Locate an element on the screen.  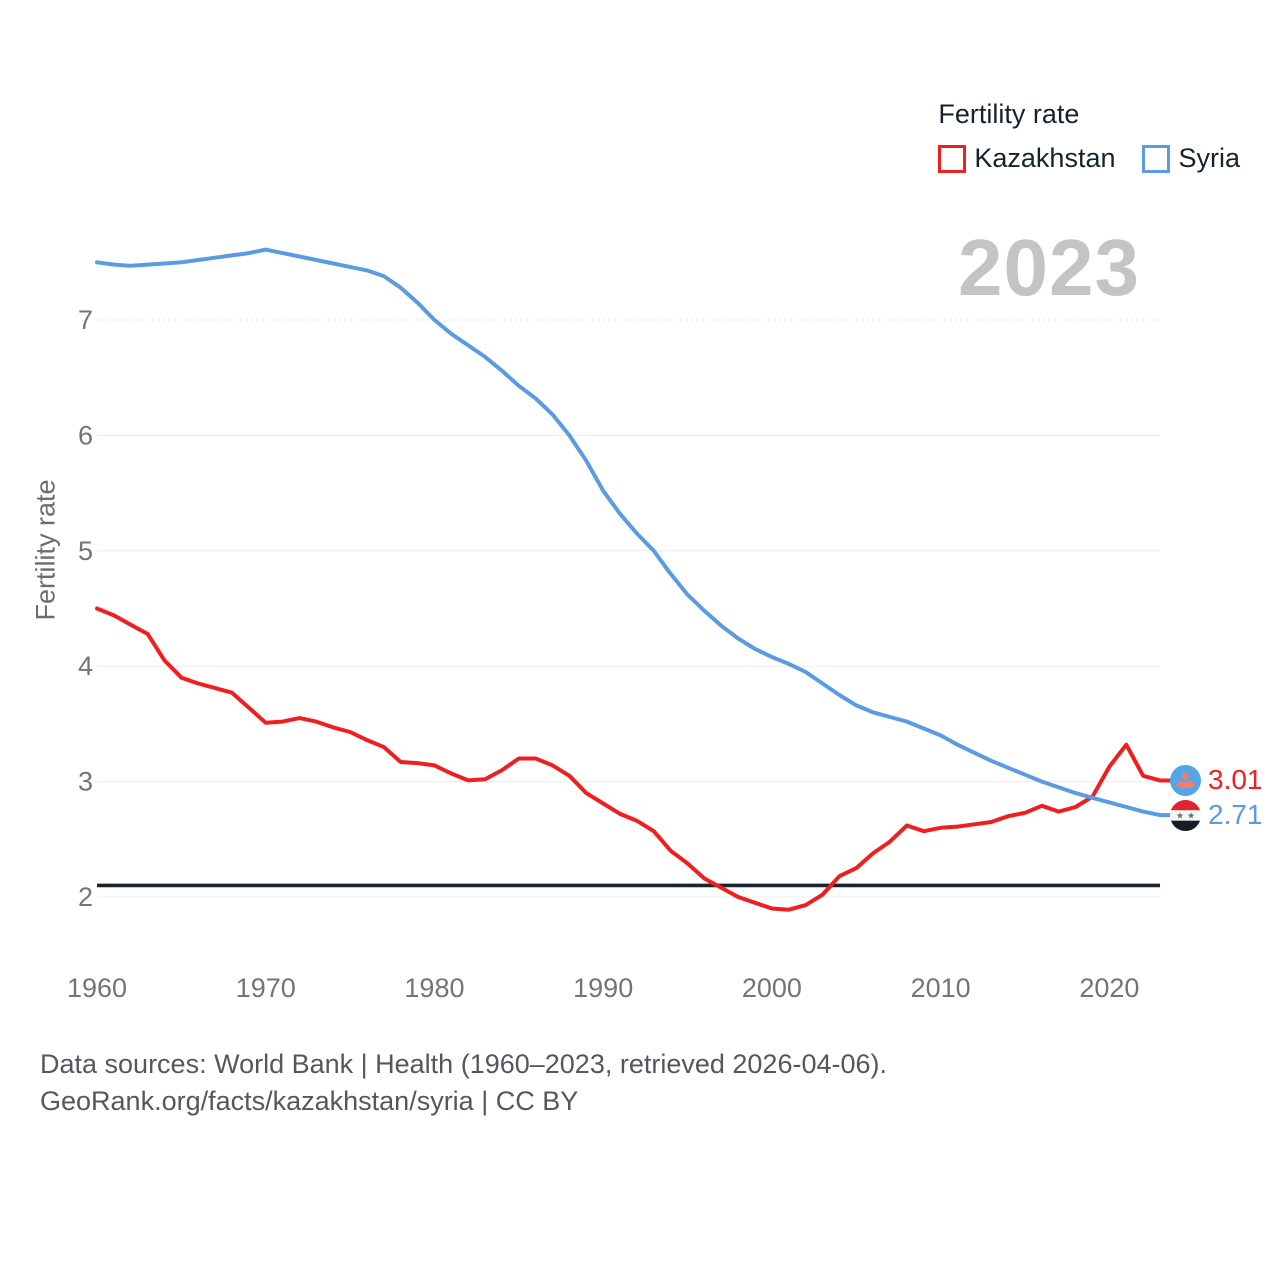
year-watermark: 2023 is located at coordinates (1049, 267).